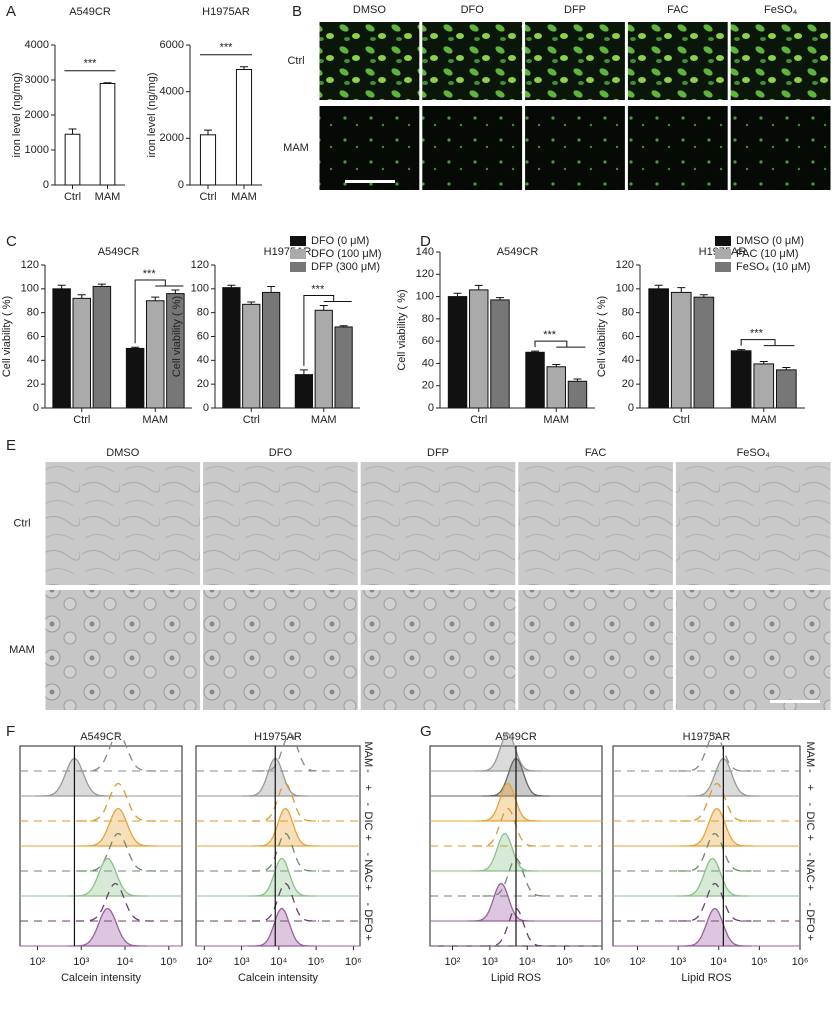  What do you see at coordinates (278, 978) in the screenshot?
I see `x-axis-label: Calcein intensity` at bounding box center [278, 978].